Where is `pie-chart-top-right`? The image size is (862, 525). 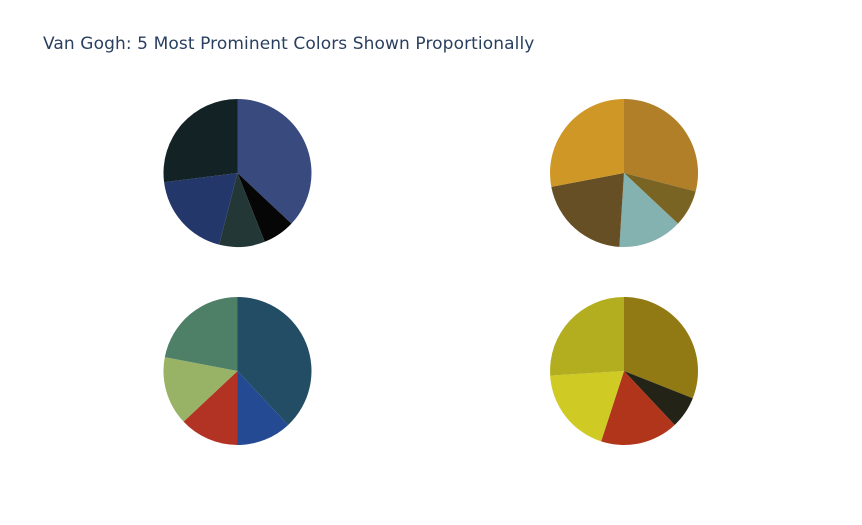 pie-chart-top-right is located at coordinates (624, 173).